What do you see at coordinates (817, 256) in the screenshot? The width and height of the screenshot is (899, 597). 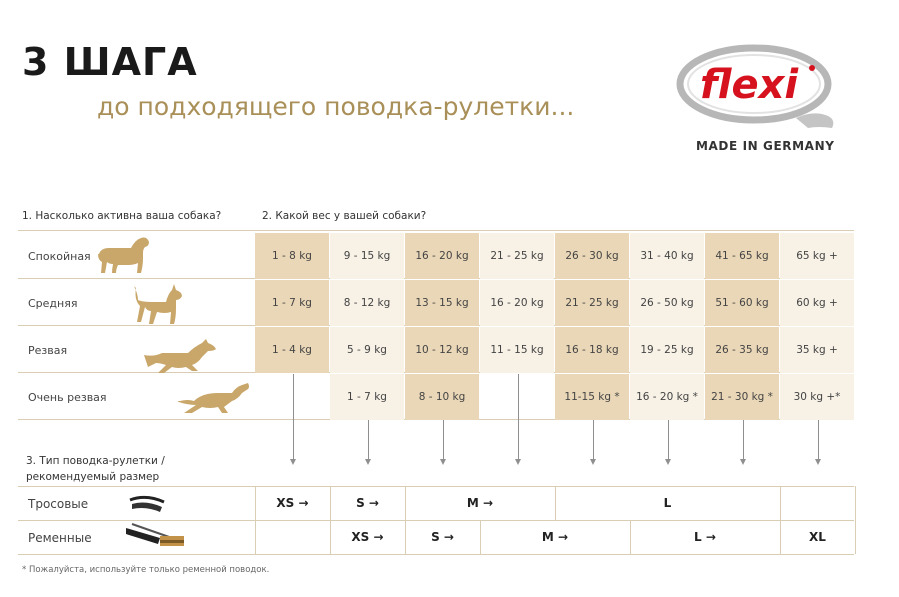 I see `weight-cell: 65 kg +` at bounding box center [817, 256].